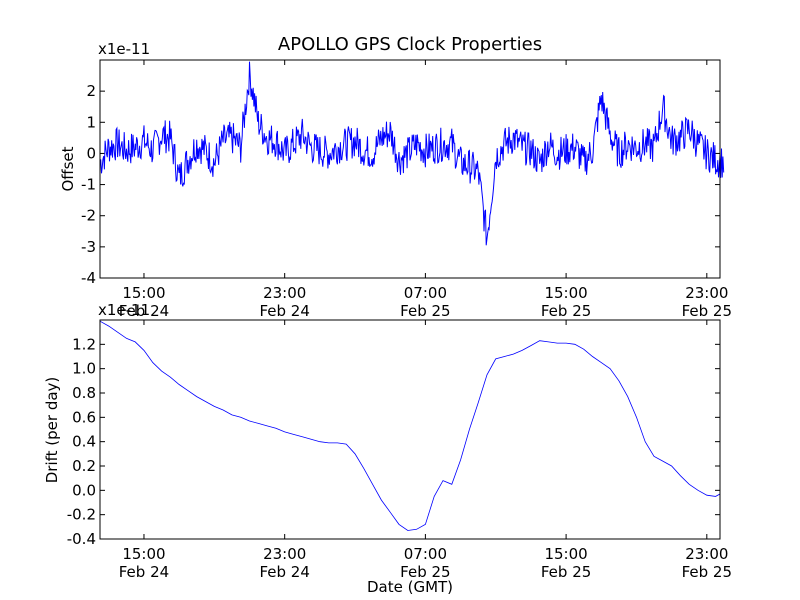 The height and width of the screenshot is (600, 800). What do you see at coordinates (84, 417) in the screenshot?
I see `drift-y-tick-label: 0.6` at bounding box center [84, 417].